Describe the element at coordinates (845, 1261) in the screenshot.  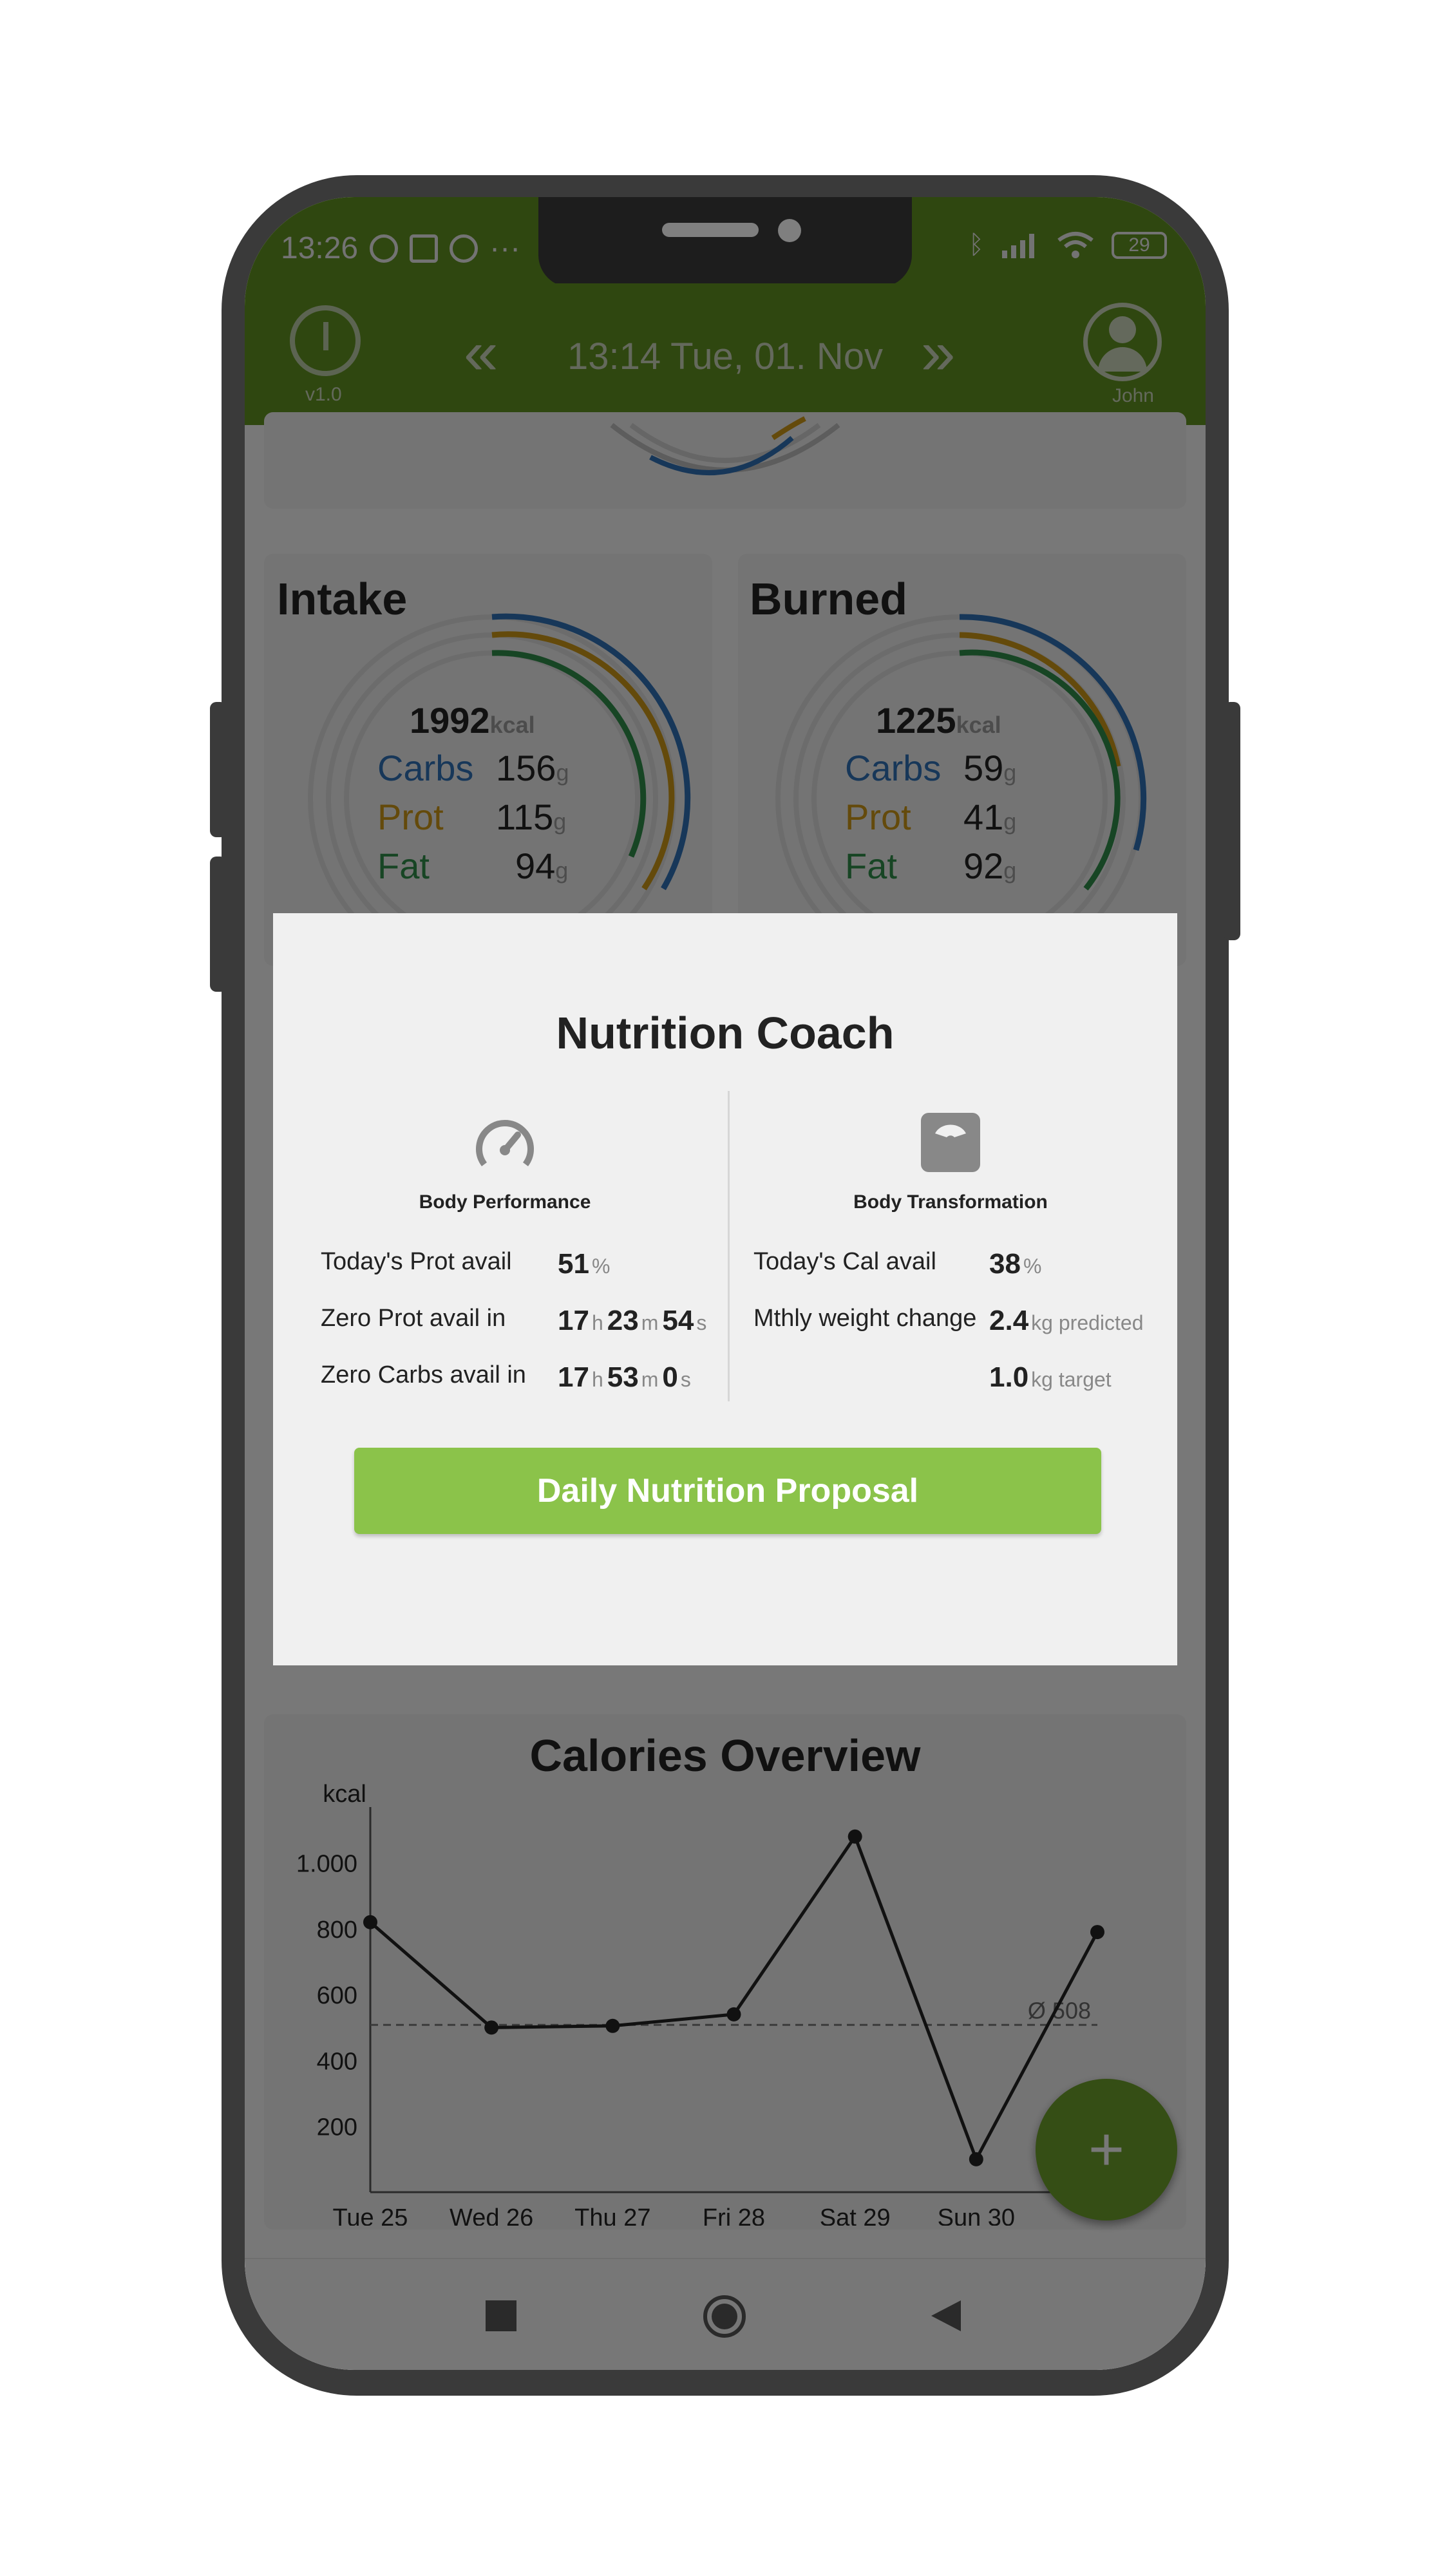
I see `cal-avail-label: Today's Cal avail` at that location.